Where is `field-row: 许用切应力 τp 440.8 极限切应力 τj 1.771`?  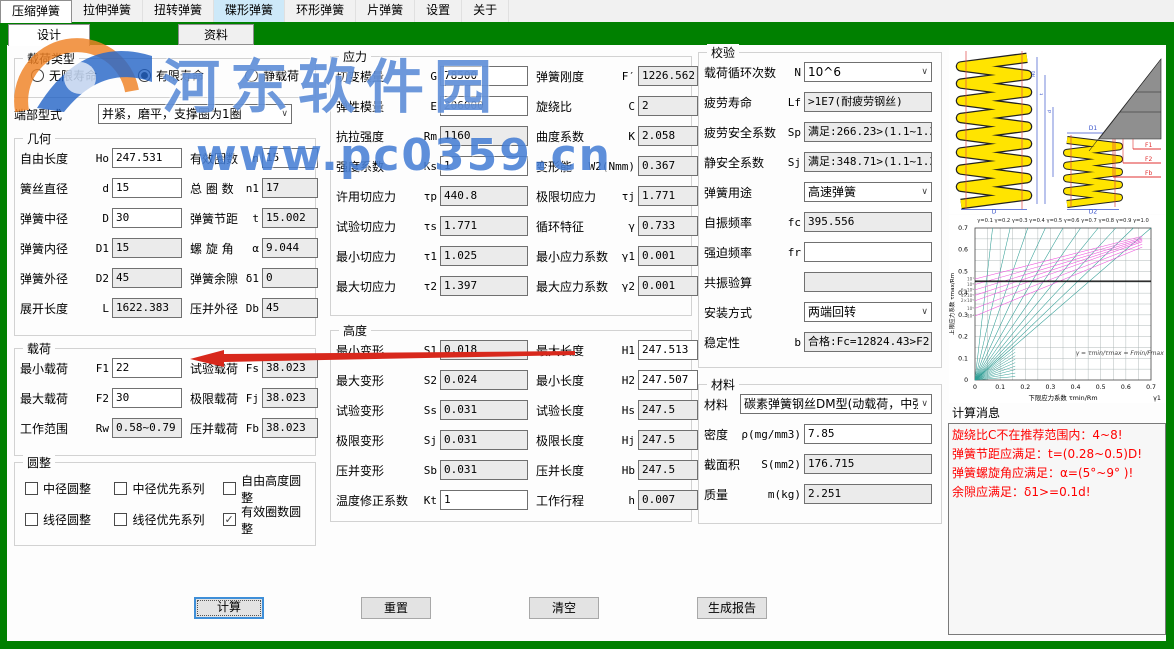
field-row: 许用切应力 τp 440.8 极限切应力 τj 1.771 is located at coordinates (517, 196).